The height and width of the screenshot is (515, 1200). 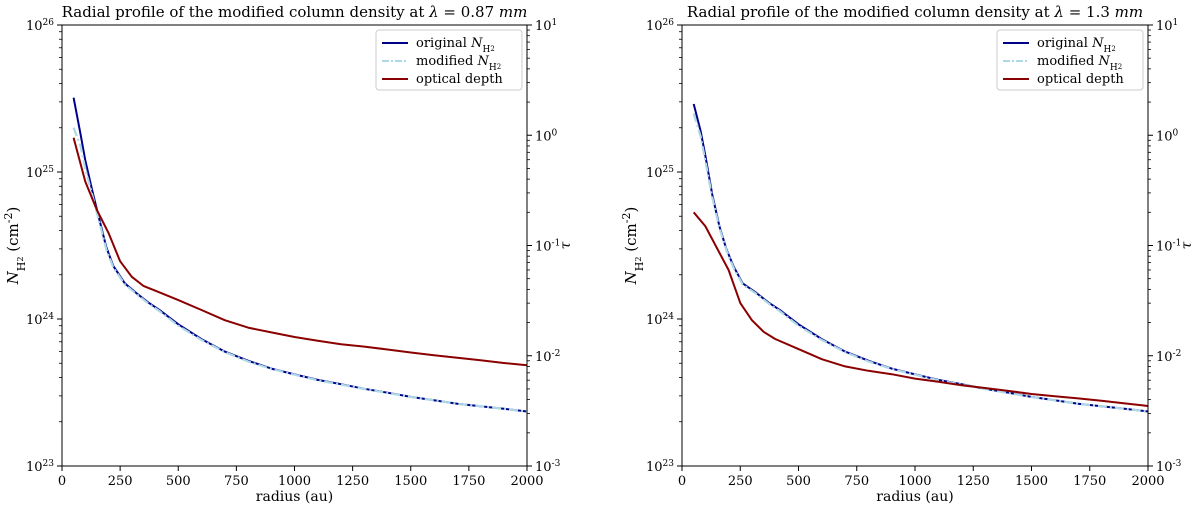 I want to click on series-line-optical-depth, so click(x=920, y=309).